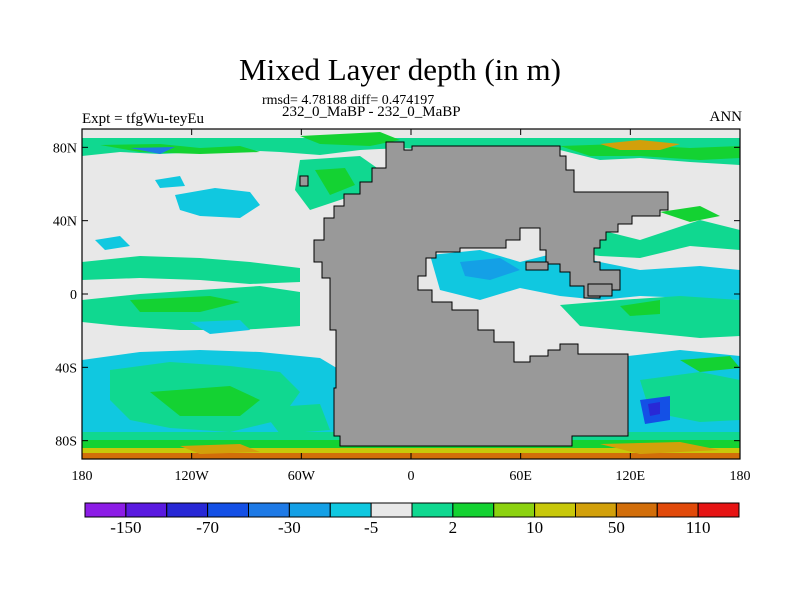 This screenshot has height=600, width=800. What do you see at coordinates (453, 527) in the screenshot?
I see `colorbar-label: 2` at bounding box center [453, 527].